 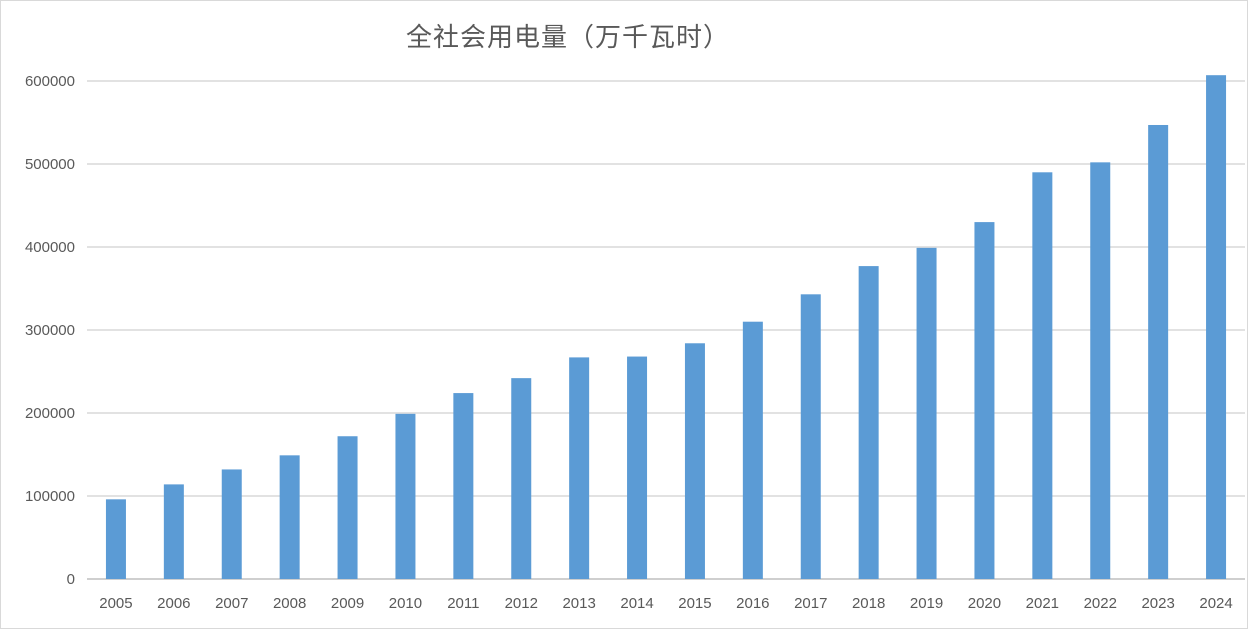 I want to click on y-tick-label: 0, so click(x=71, y=579).